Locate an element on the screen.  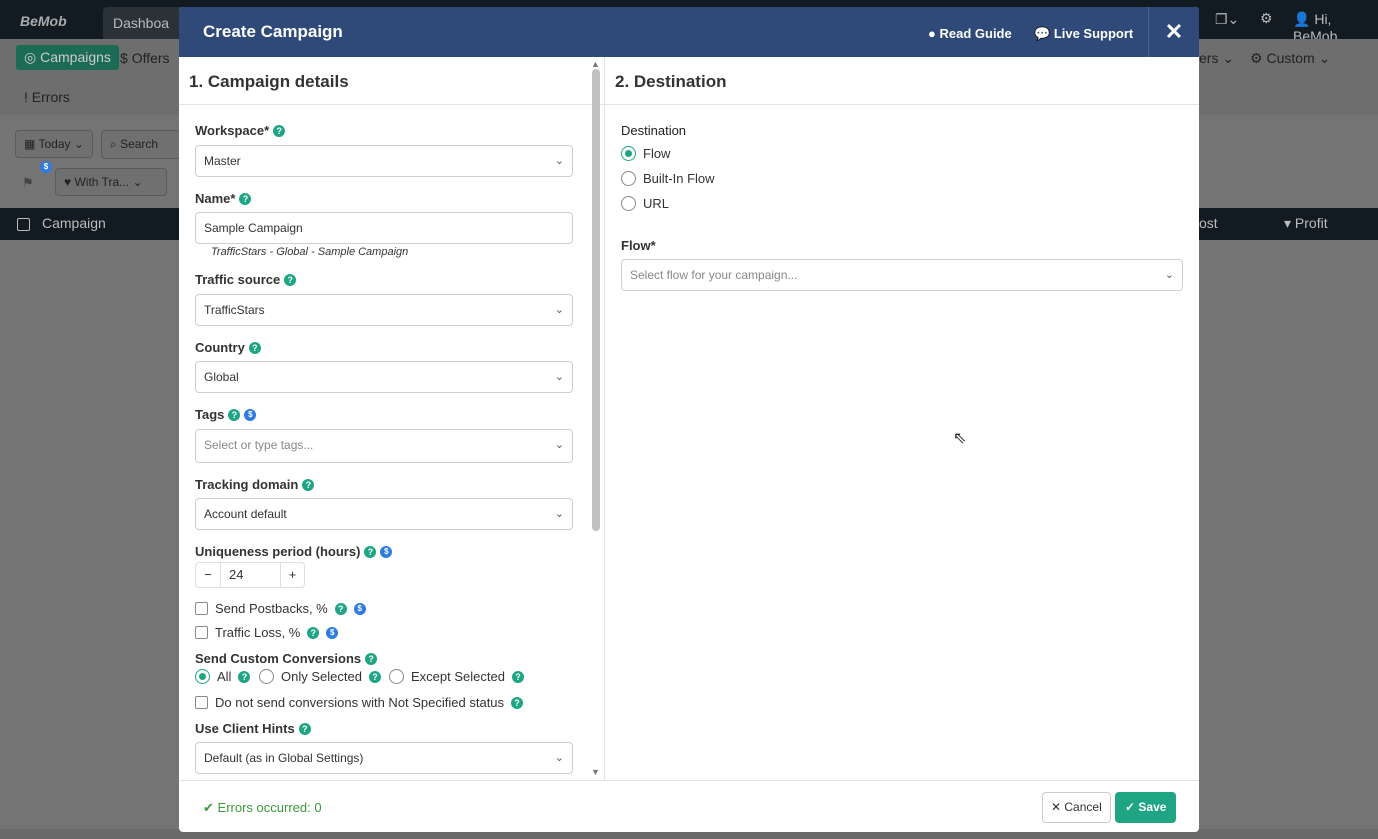
traffic-source-select: TrafficStars ⌄ is located at coordinates (384, 310).